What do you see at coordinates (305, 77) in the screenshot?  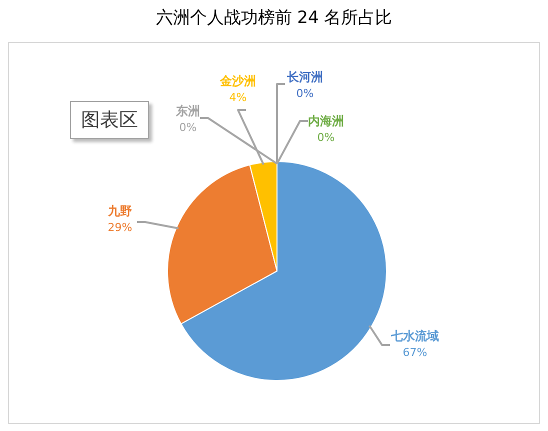 I see `category-label: 长河洲` at bounding box center [305, 77].